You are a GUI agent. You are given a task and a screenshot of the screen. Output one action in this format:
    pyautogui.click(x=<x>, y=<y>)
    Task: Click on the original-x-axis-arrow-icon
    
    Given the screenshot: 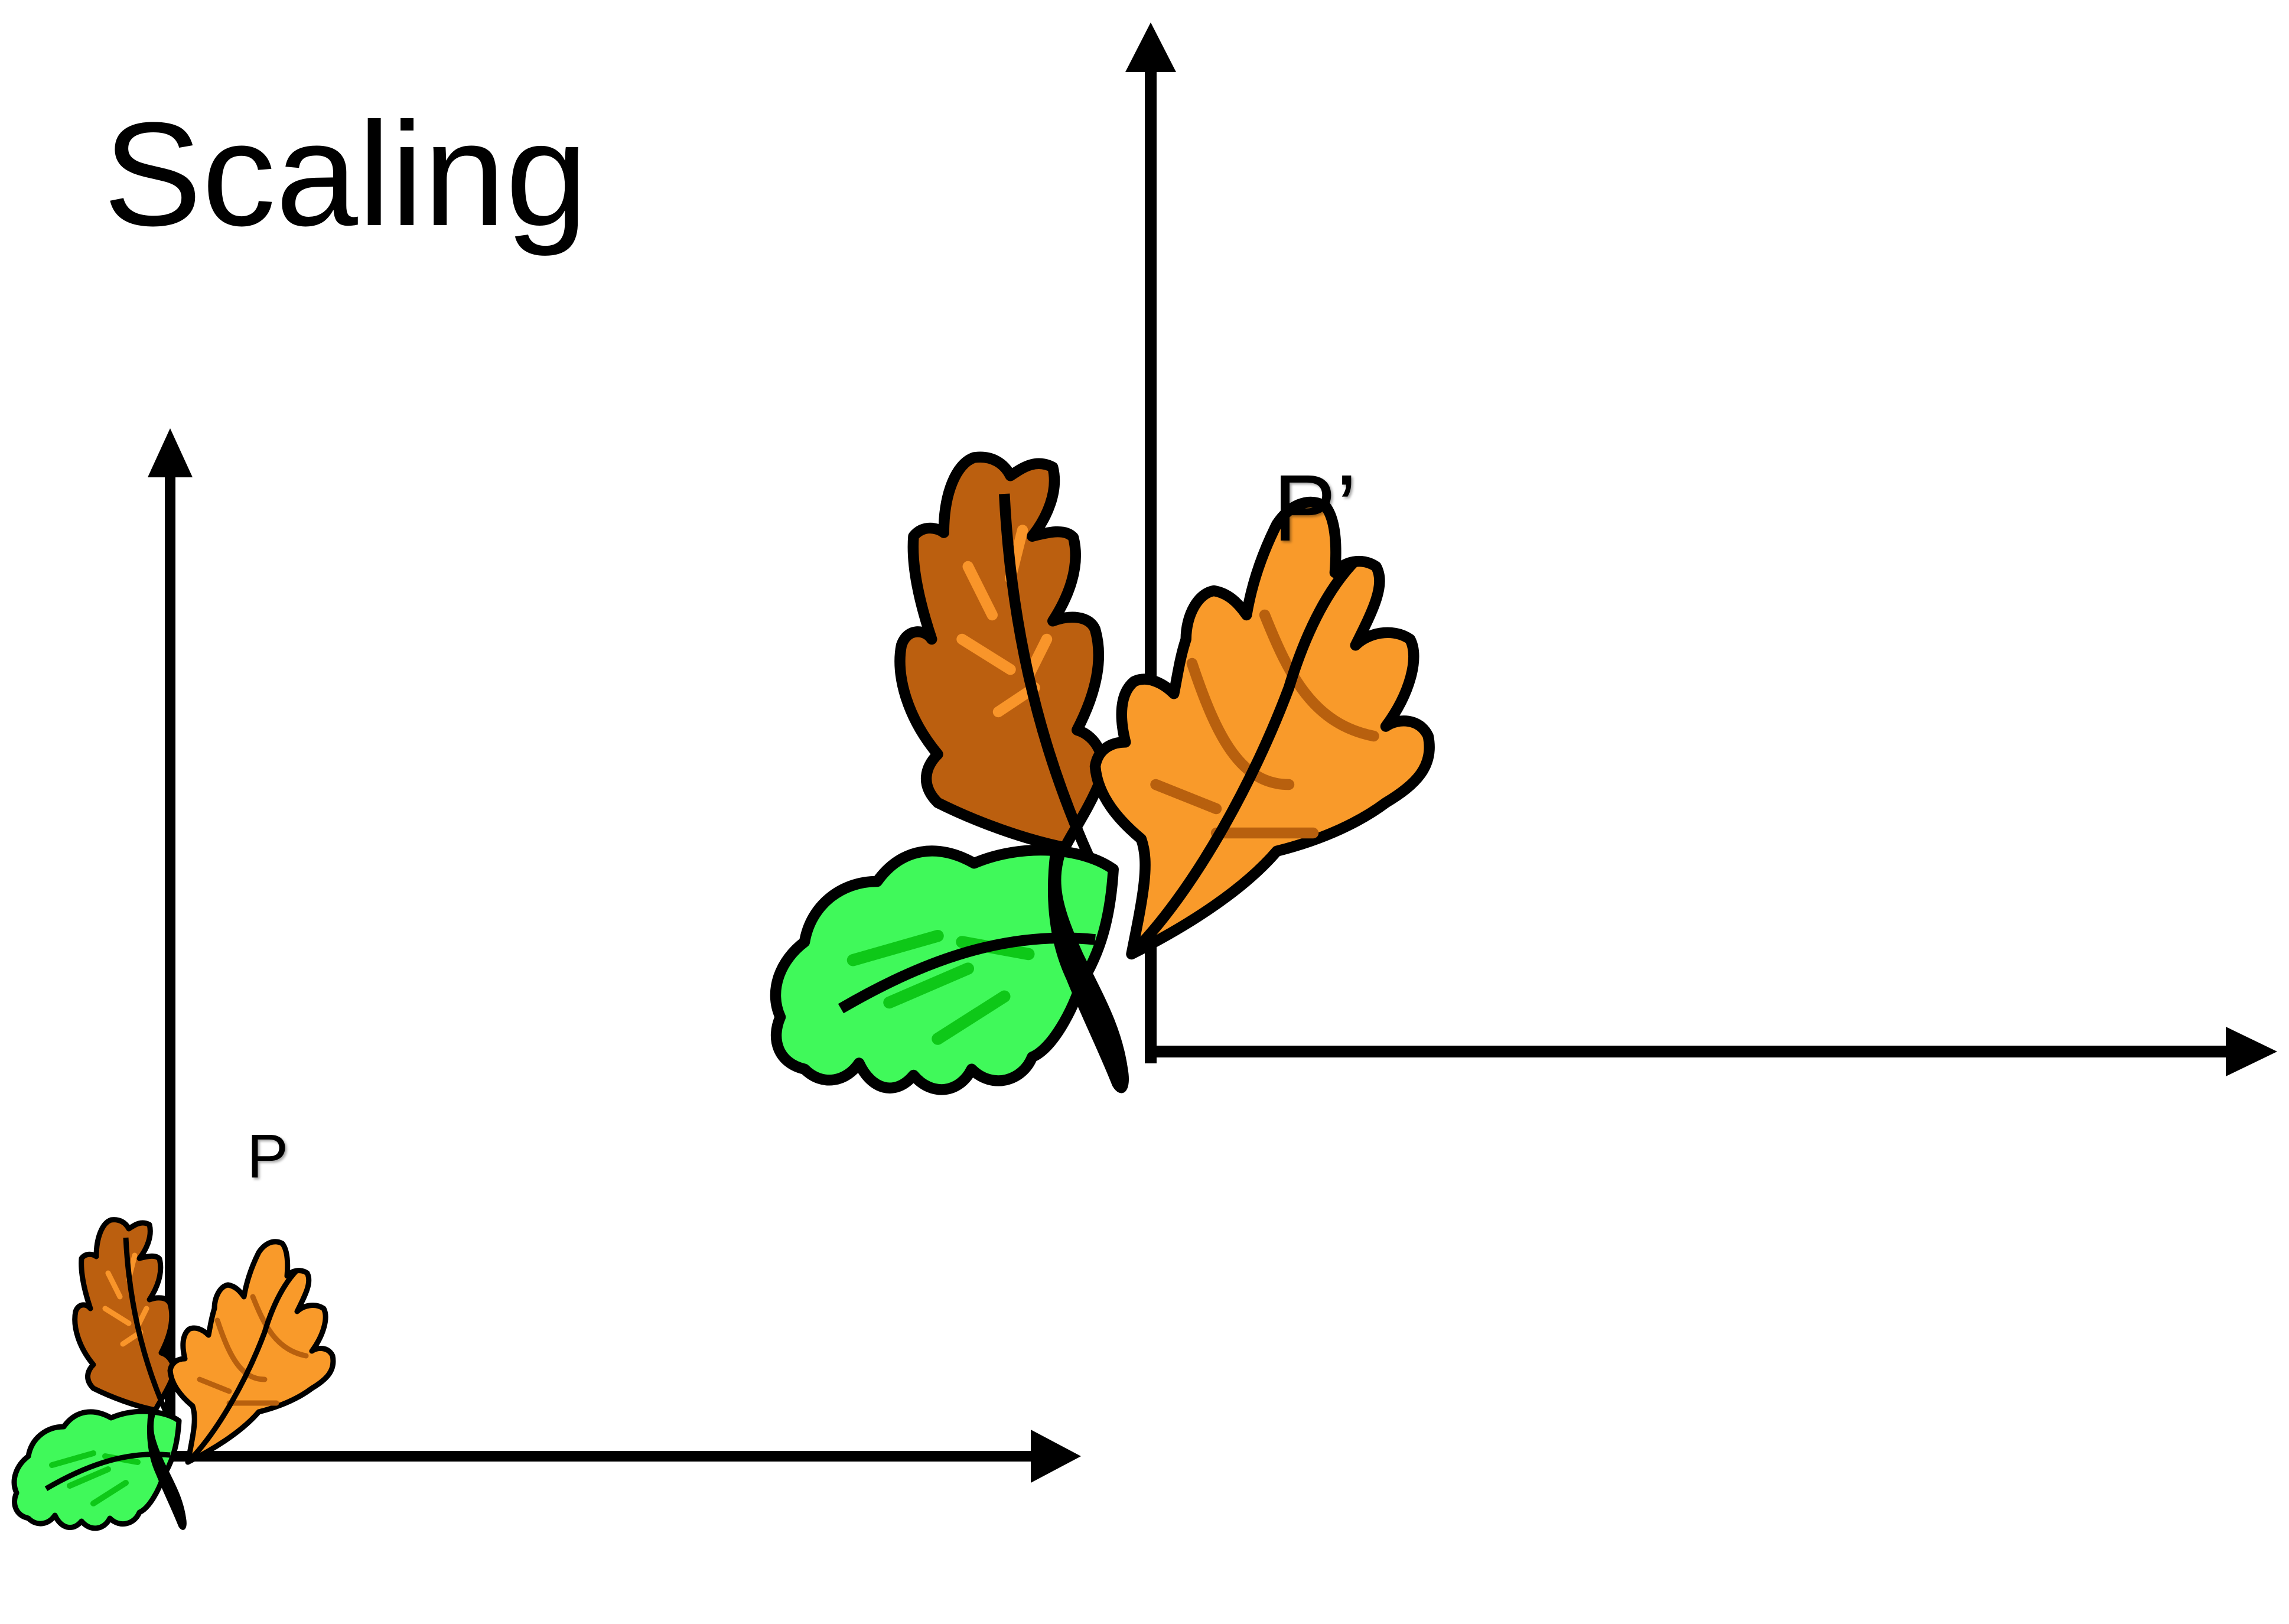 What is the action you would take?
    pyautogui.click(x=1056, y=1456)
    